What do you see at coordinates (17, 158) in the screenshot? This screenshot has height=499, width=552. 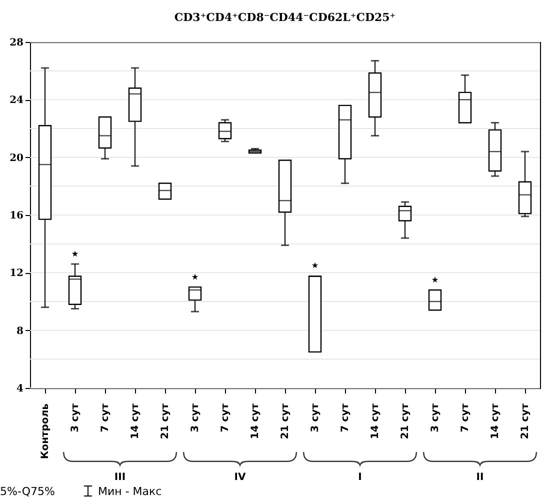 I see `y-tick-label: 20` at bounding box center [17, 158].